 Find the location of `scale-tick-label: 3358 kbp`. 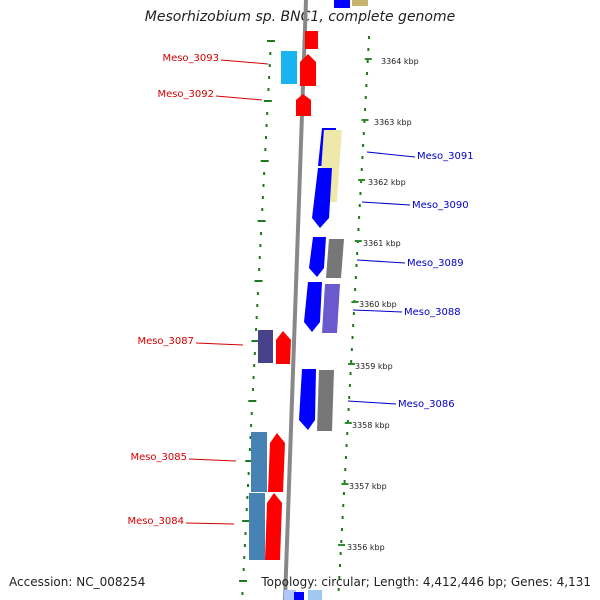

scale-tick-label: 3358 kbp is located at coordinates (371, 425).